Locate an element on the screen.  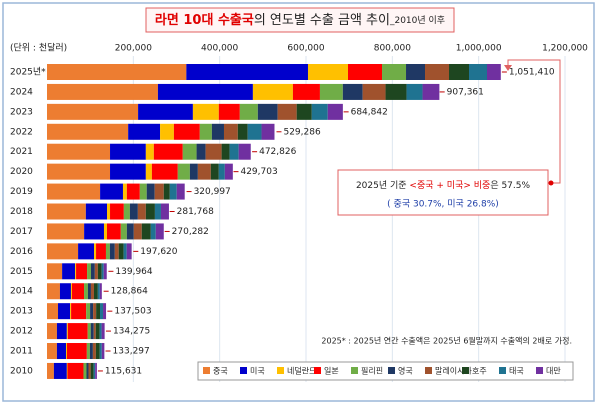
y-tick-label: 2018 is located at coordinates (21, 212).